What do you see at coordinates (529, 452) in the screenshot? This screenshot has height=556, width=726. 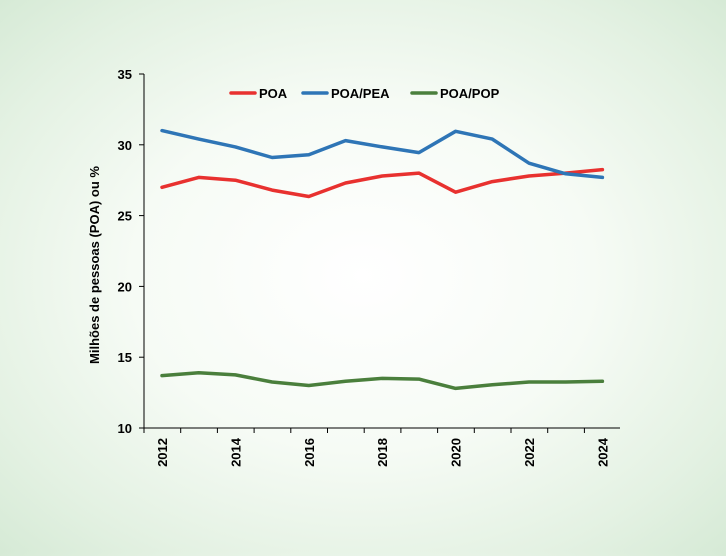 I see `x-tick-label: 2022` at bounding box center [529, 452].